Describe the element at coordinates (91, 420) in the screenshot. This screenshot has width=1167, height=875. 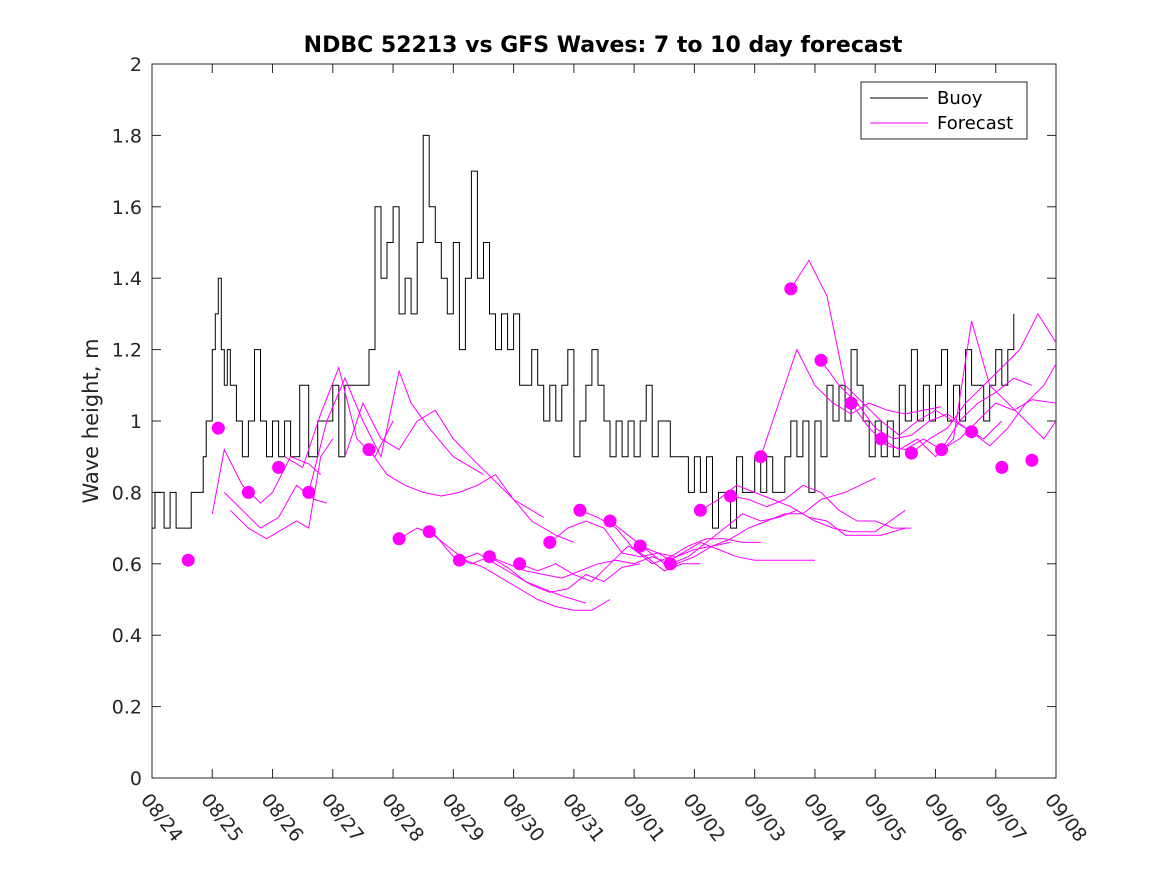
I see `y-axis-label: Wave height, m` at that location.